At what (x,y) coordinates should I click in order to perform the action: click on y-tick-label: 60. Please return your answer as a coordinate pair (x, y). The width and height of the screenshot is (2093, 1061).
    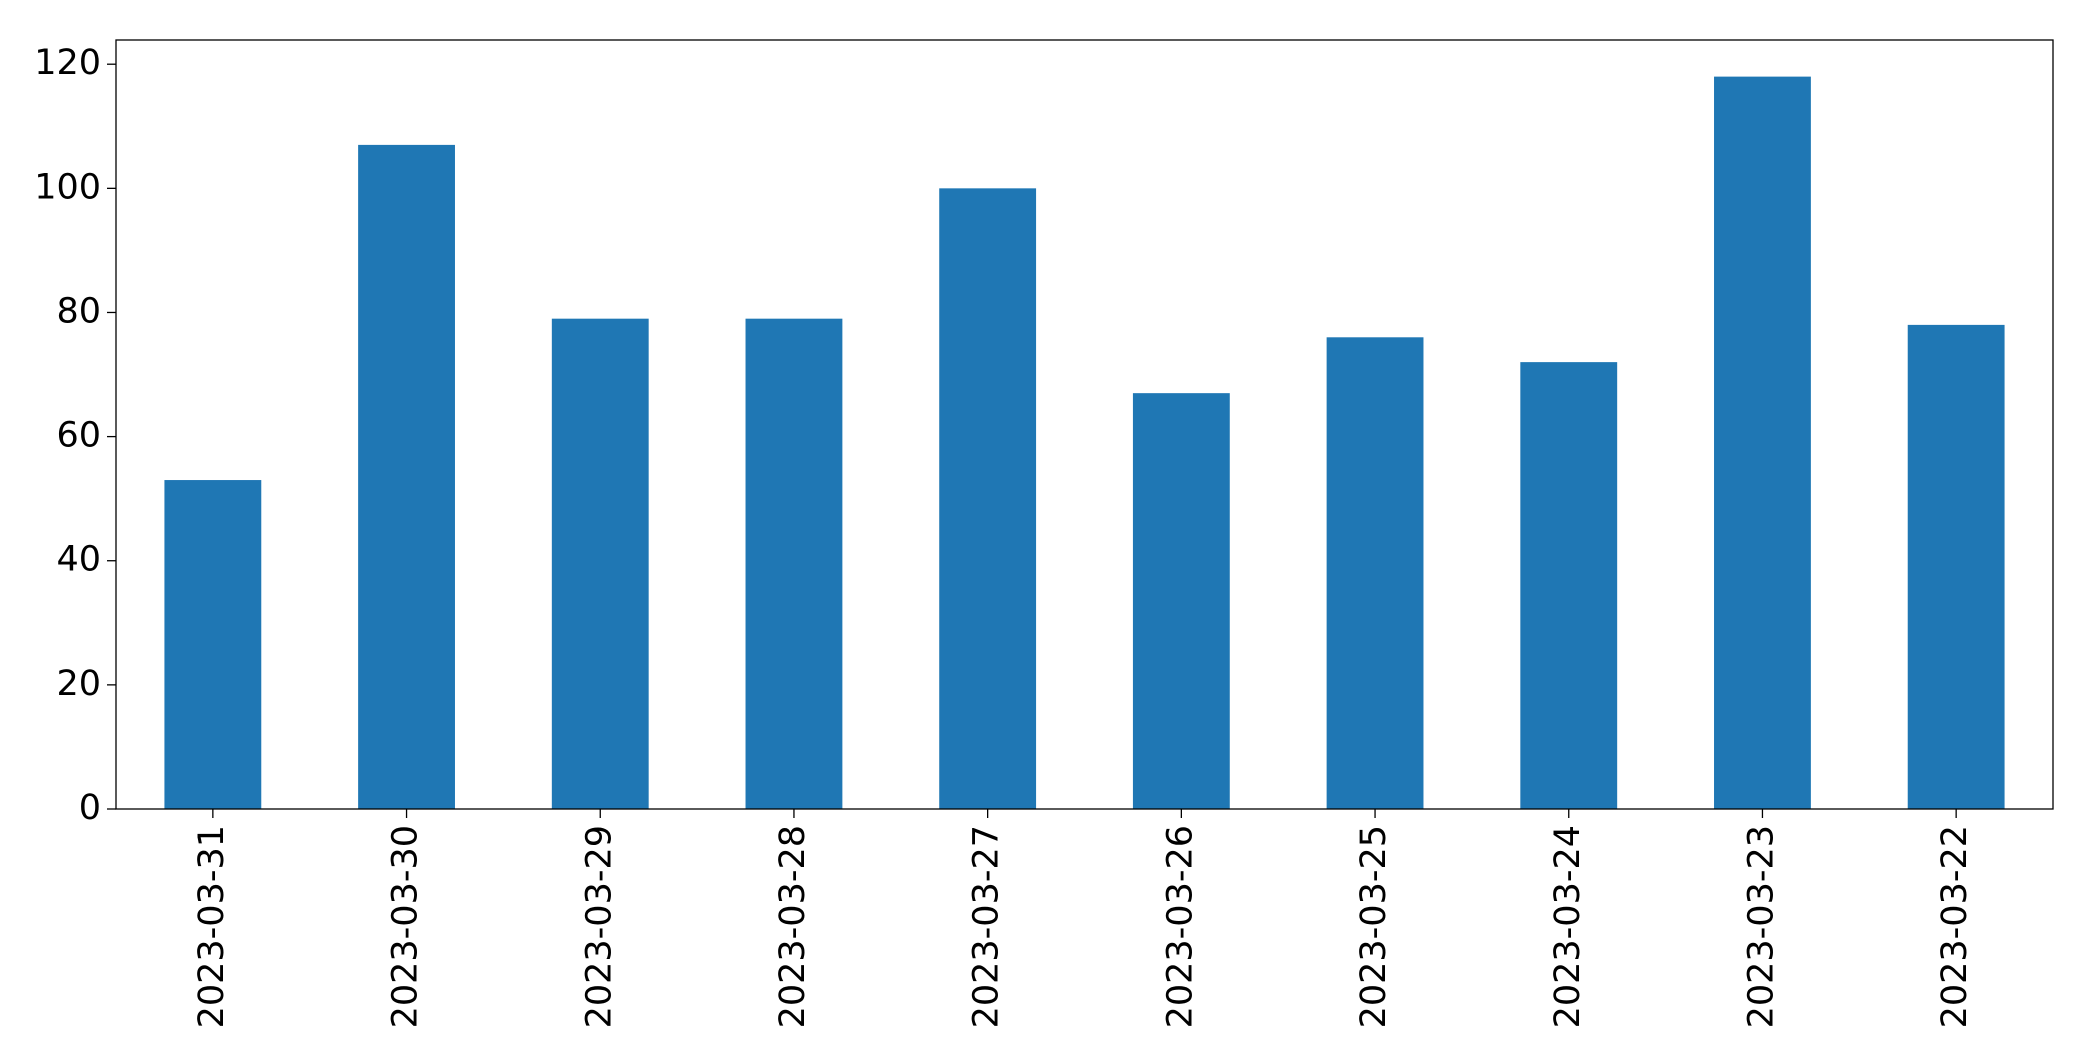
    Looking at the image, I should click on (78, 436).